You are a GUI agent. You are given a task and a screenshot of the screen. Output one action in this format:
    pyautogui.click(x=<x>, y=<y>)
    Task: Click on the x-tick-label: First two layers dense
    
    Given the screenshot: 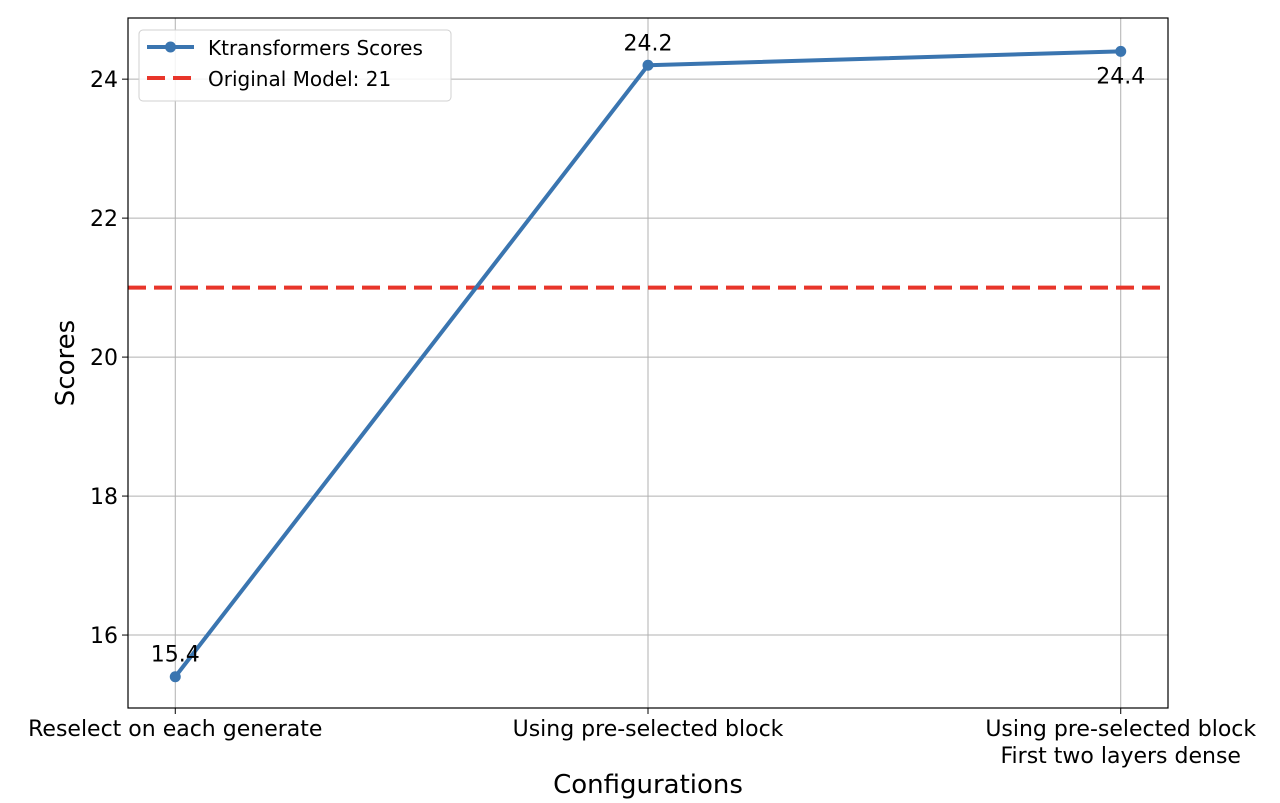 What is the action you would take?
    pyautogui.click(x=1121, y=756)
    